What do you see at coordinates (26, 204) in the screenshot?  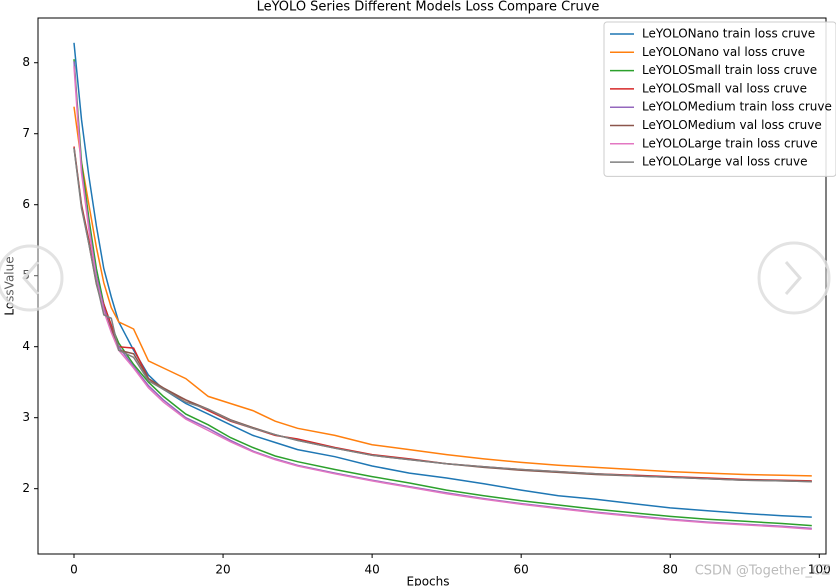 I see `y-tick-label: 6` at bounding box center [26, 204].